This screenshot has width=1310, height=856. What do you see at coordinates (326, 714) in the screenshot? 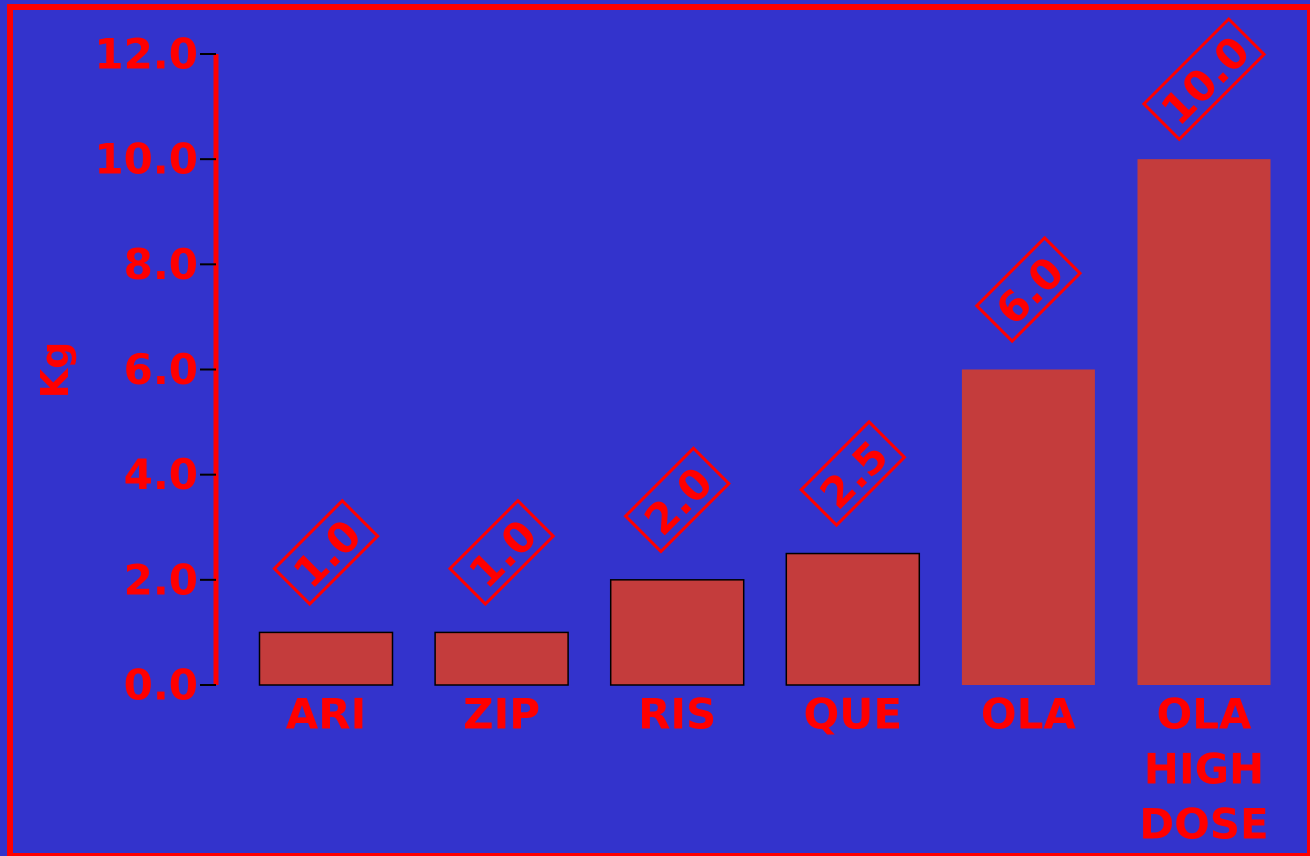
I see `x-tick-label: ARI` at bounding box center [326, 714].